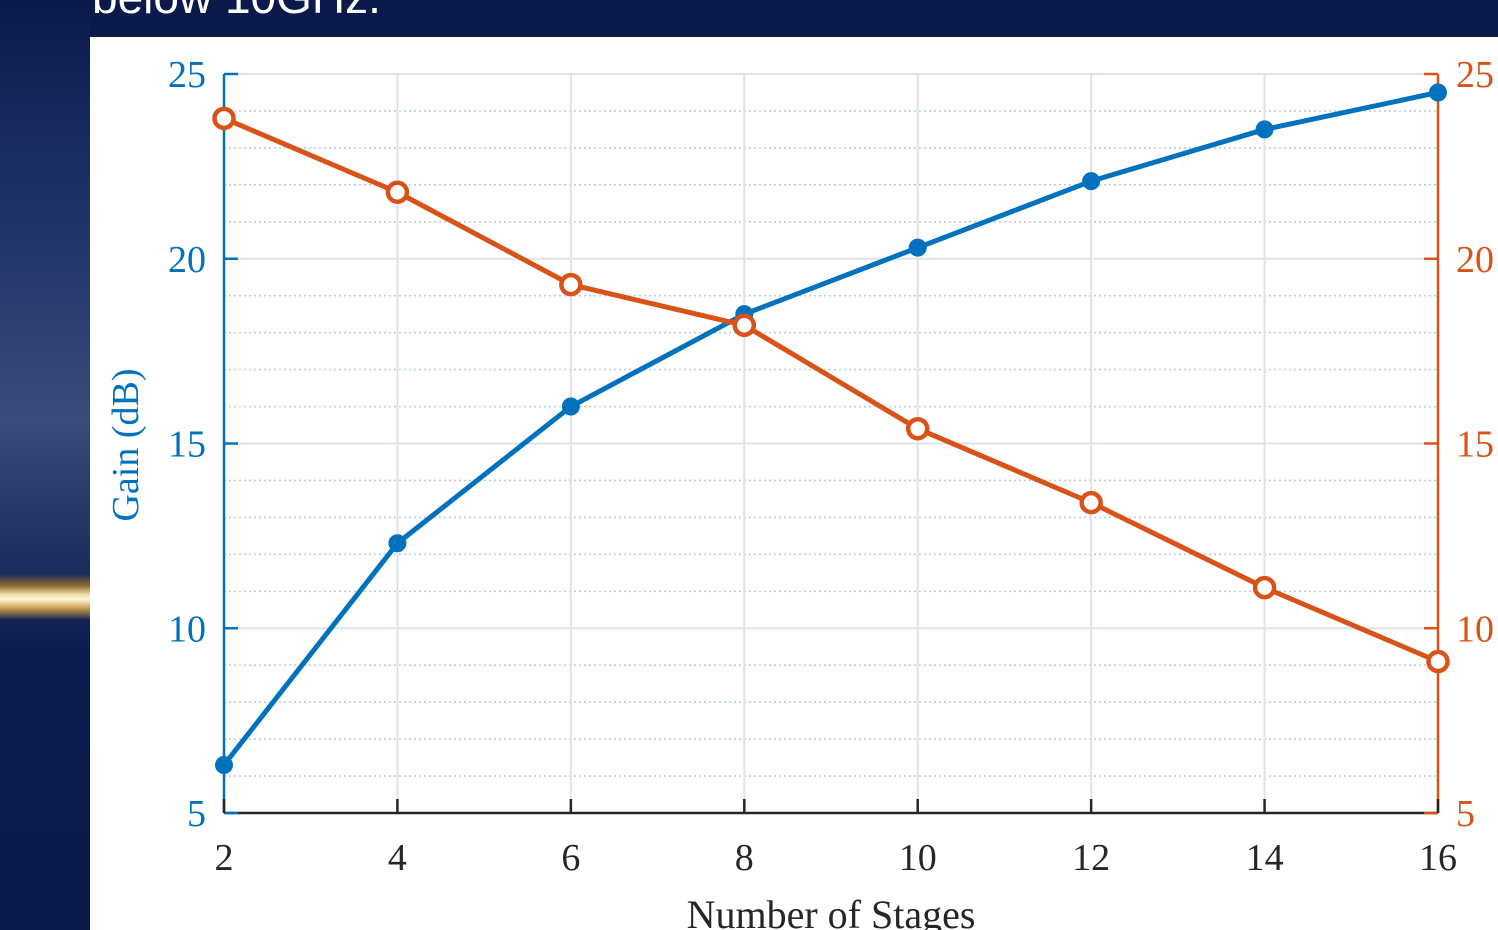  What do you see at coordinates (1091, 858) in the screenshot?
I see `x-tick-label: 12` at bounding box center [1091, 858].